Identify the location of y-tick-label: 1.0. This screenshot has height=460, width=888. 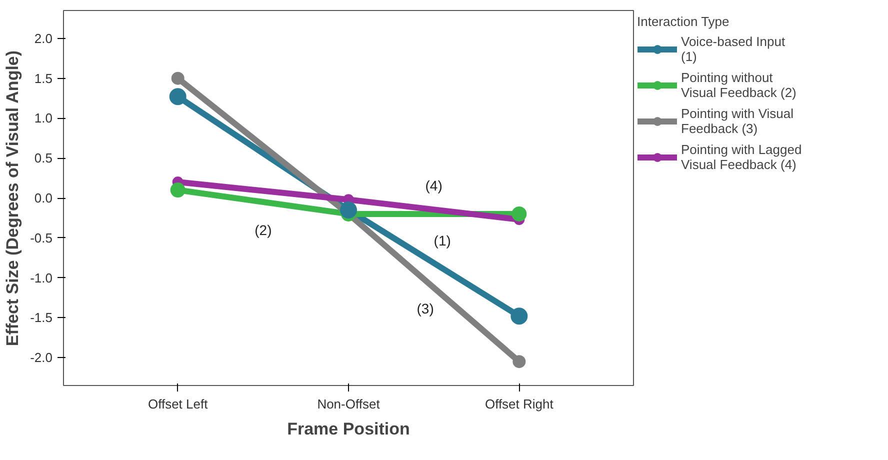
(43, 118).